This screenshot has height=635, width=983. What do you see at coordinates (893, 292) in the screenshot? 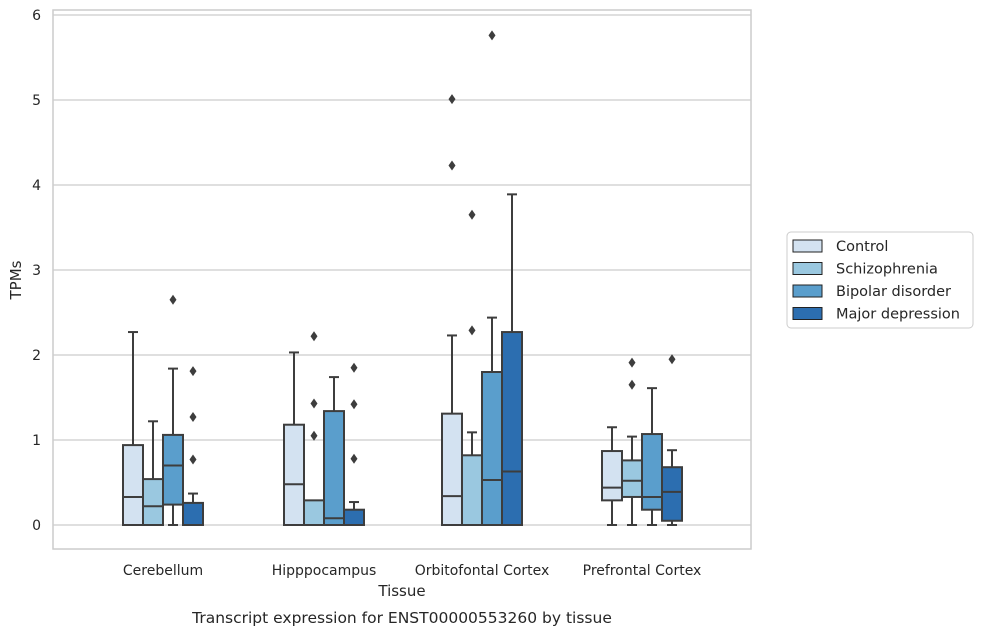
I see `legend-item-label: Bipolar disorder` at bounding box center [893, 292].